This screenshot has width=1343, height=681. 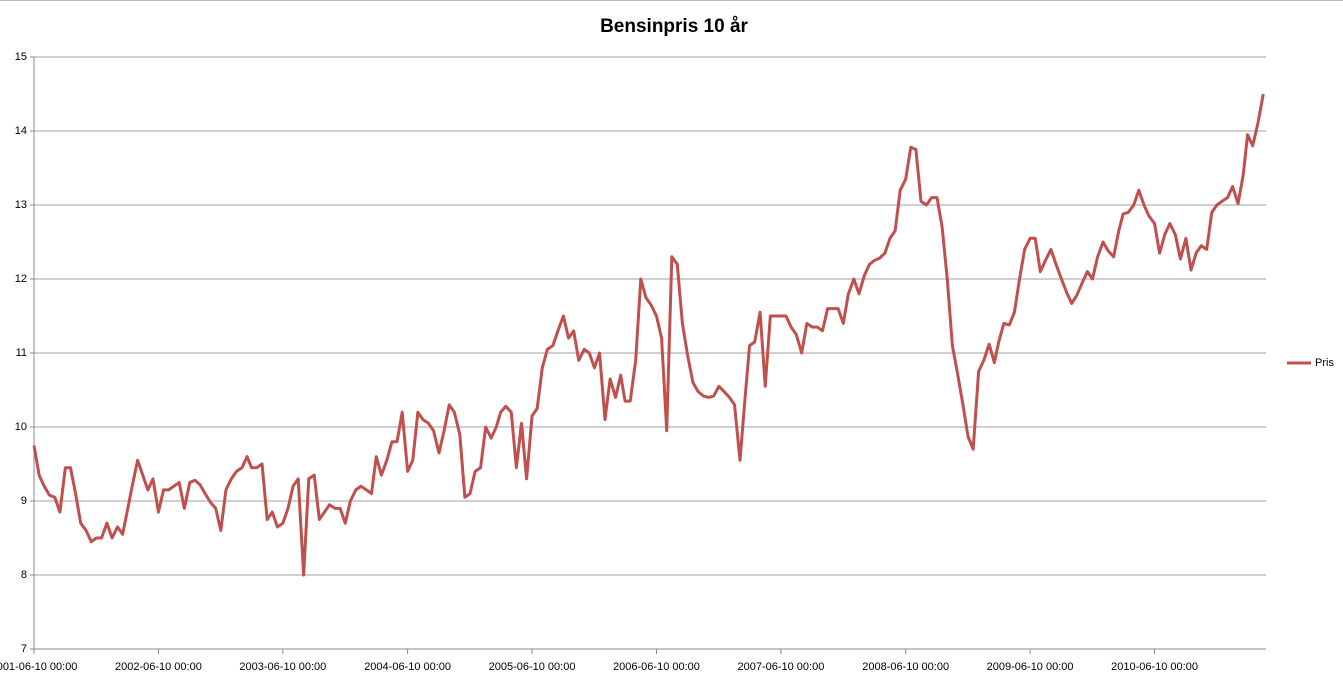 What do you see at coordinates (780, 667) in the screenshot?
I see `x-tick-label: 2007-06-10 00:00` at bounding box center [780, 667].